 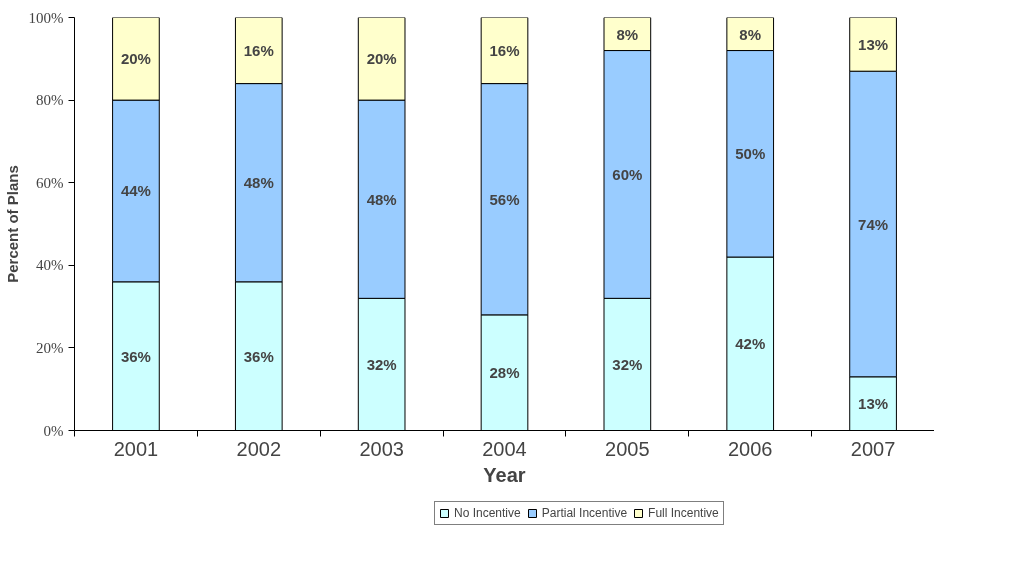 What do you see at coordinates (873, 448) in the screenshot?
I see `x-tick-label: 2007` at bounding box center [873, 448].